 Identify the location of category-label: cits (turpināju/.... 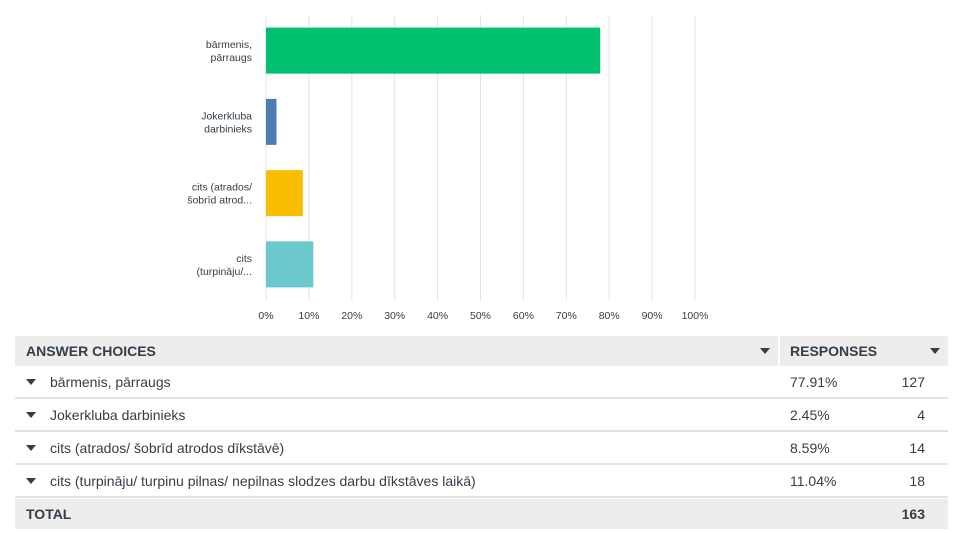
(224, 265).